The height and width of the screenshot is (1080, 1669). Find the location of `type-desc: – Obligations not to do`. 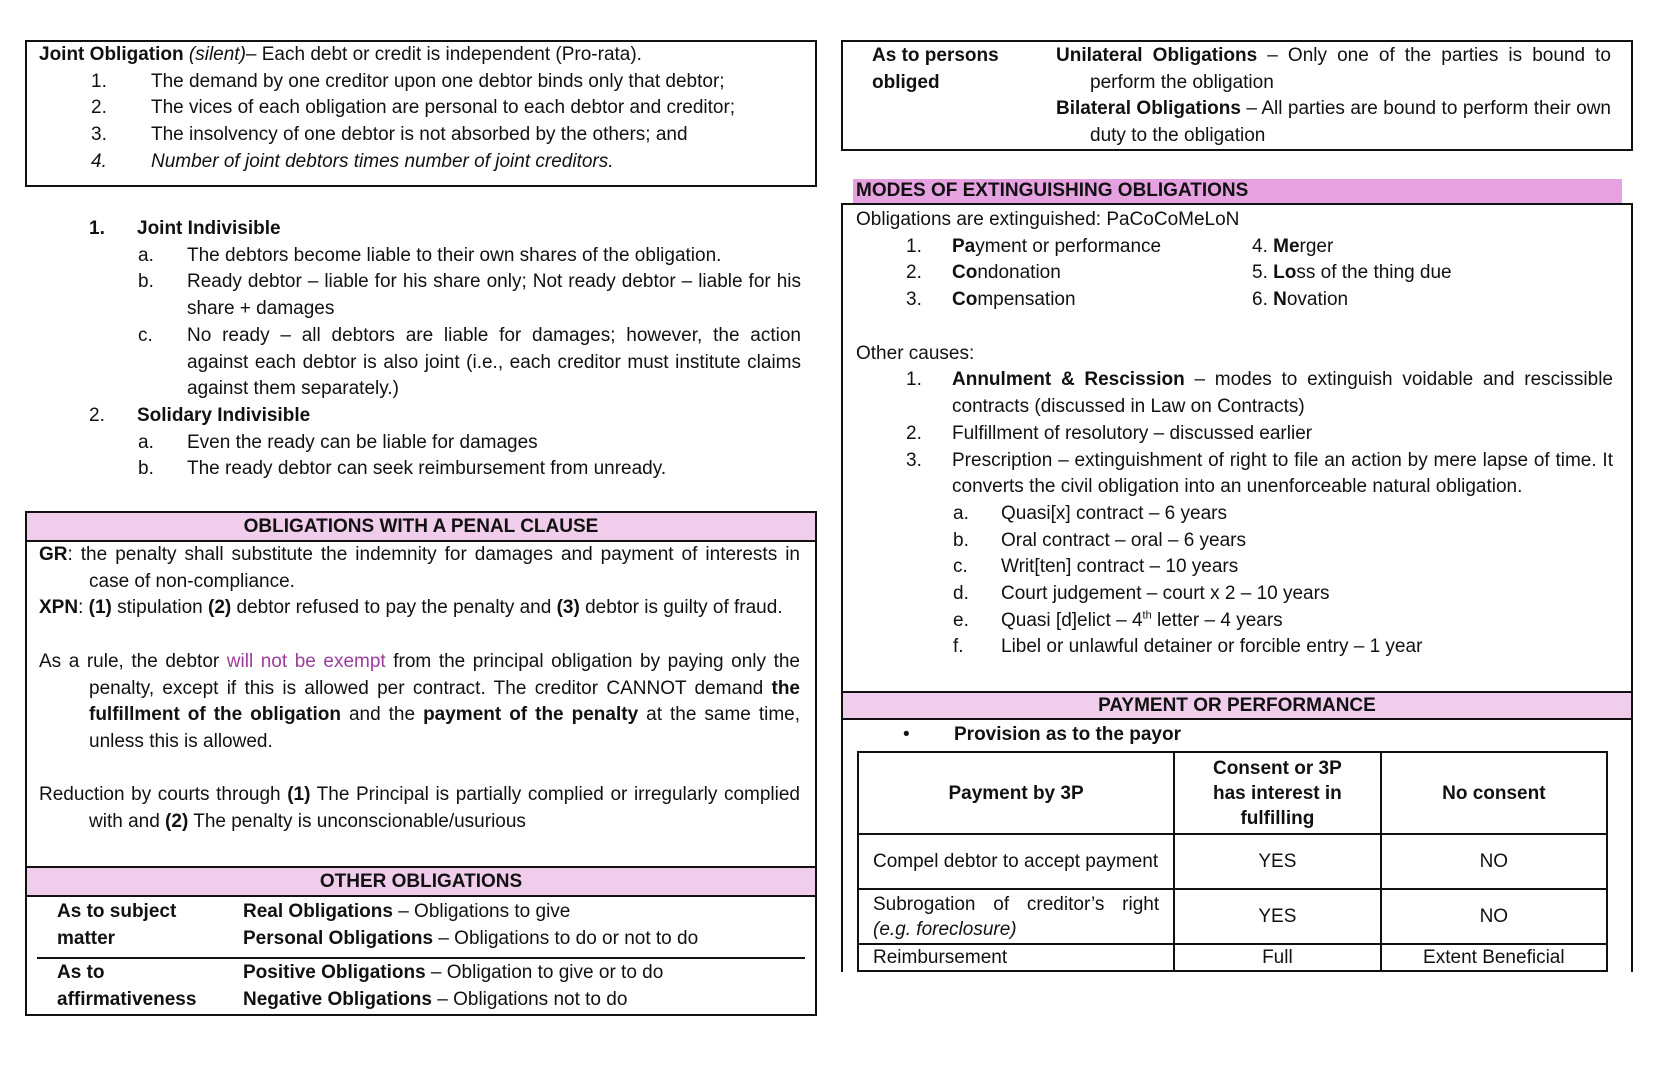

type-desc: – Obligations not to do is located at coordinates (529, 999).